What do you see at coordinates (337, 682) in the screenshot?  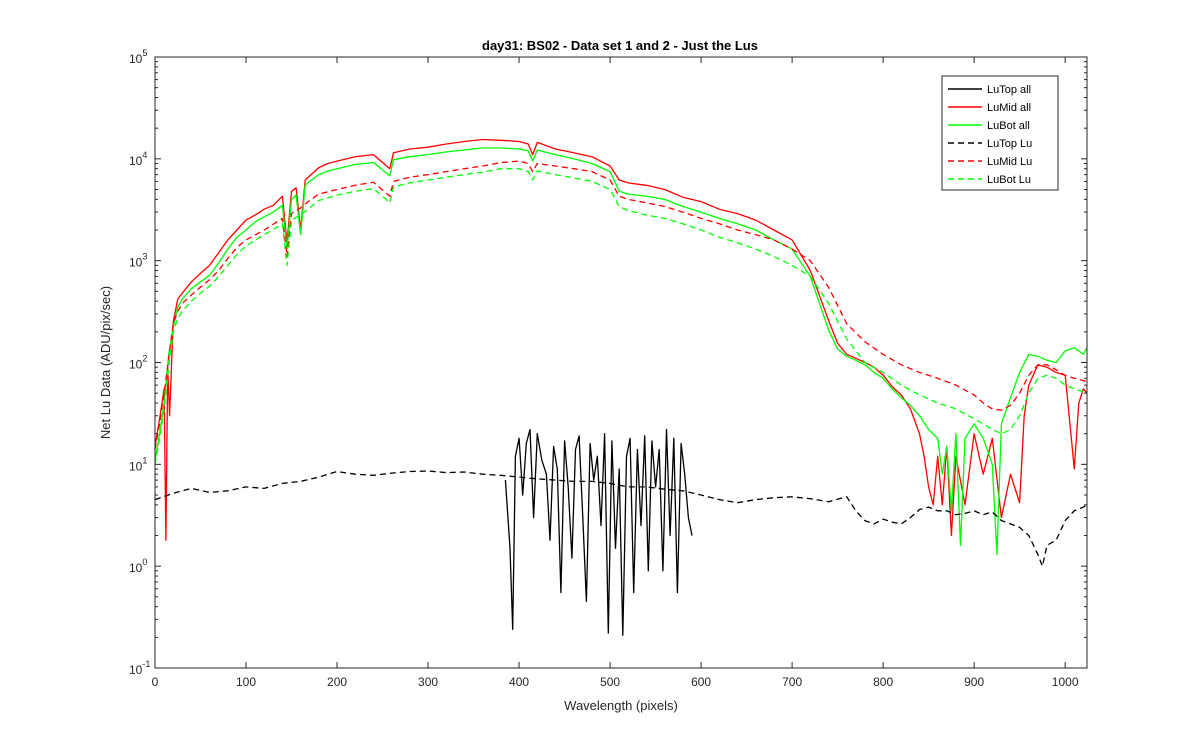 I see `x-tick-label: 200` at bounding box center [337, 682].